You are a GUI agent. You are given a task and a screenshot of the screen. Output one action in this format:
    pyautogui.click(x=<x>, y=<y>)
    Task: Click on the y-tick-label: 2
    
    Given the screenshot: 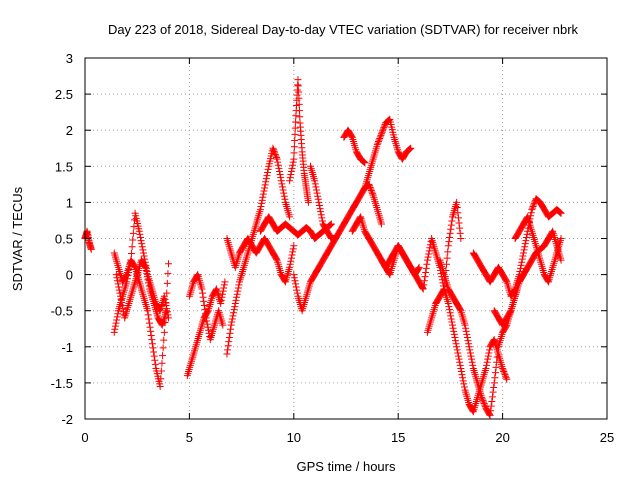 What is the action you would take?
    pyautogui.click(x=69, y=130)
    